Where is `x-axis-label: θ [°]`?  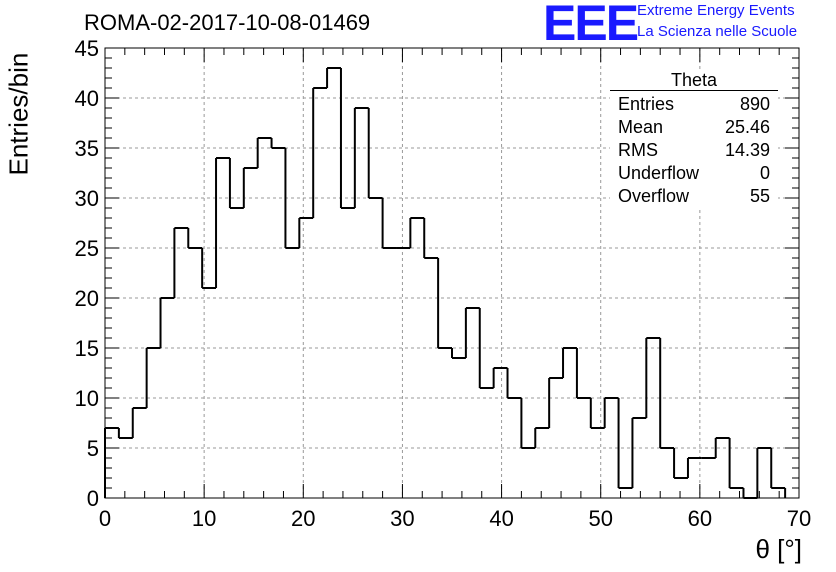 x-axis-label: θ [°] is located at coordinates (778, 549).